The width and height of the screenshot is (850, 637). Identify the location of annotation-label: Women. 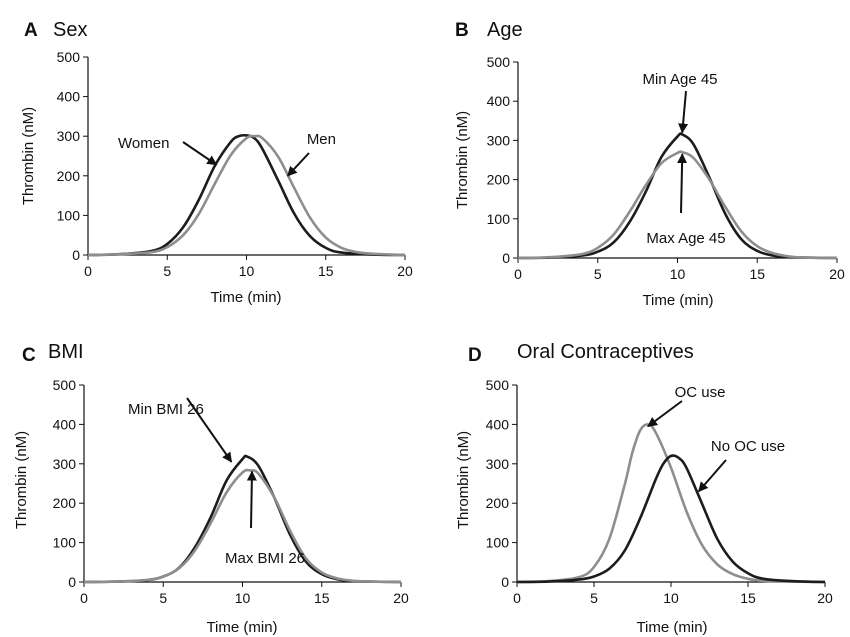
(143, 143).